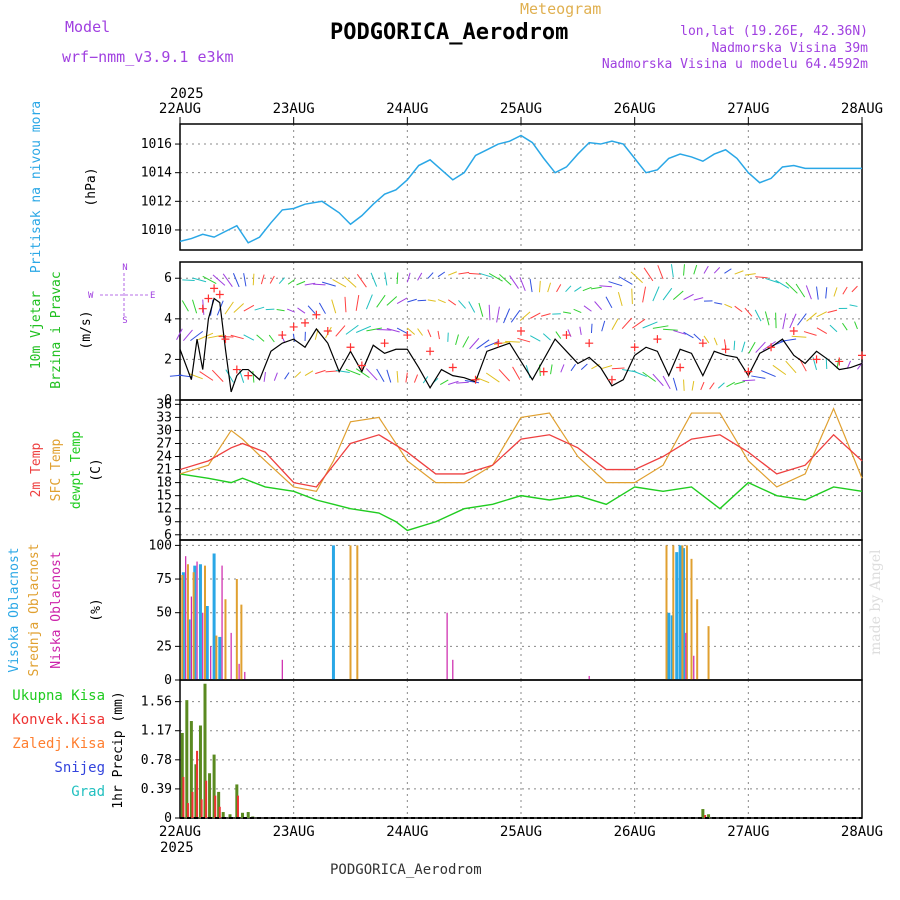 The image size is (900, 900). I want to click on compass-s: S, so click(124, 321).